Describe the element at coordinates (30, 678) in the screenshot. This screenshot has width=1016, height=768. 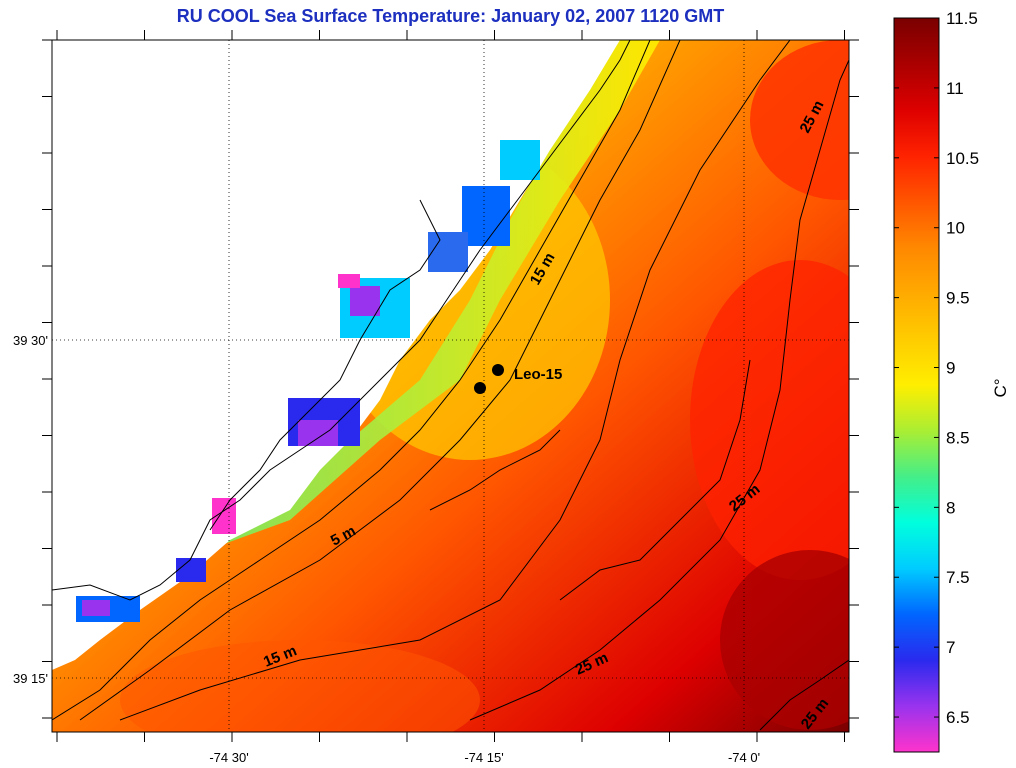
I see `lat-tick-label: 39 15'` at that location.